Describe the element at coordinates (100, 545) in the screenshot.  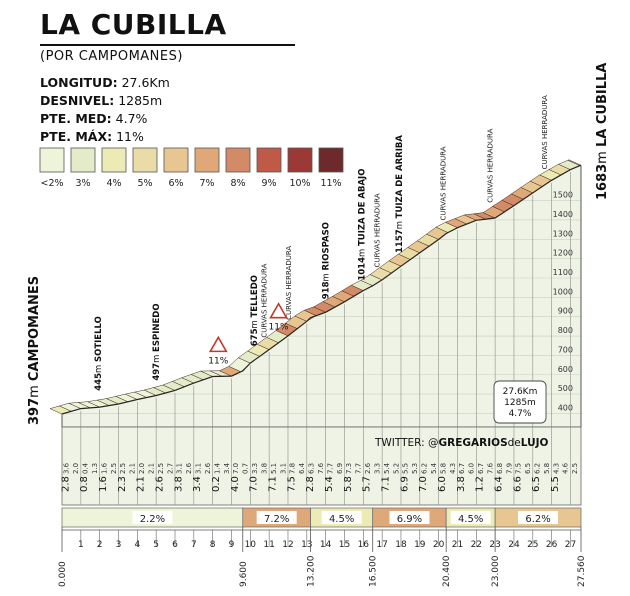
I see `x-tick-label: 2` at that location.